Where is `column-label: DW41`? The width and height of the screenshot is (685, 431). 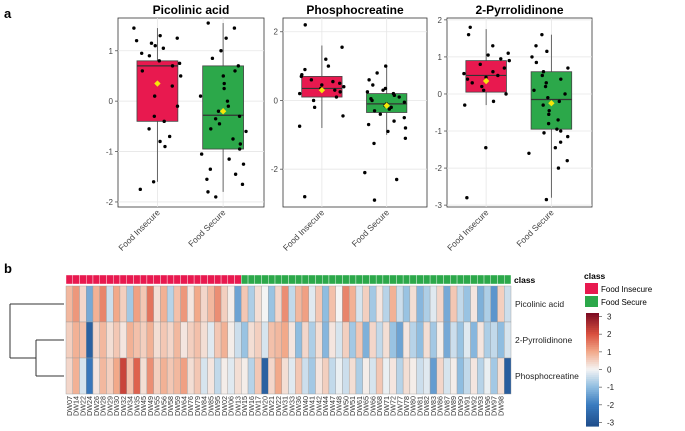 column-label: DW41 is located at coordinates (312, 406).